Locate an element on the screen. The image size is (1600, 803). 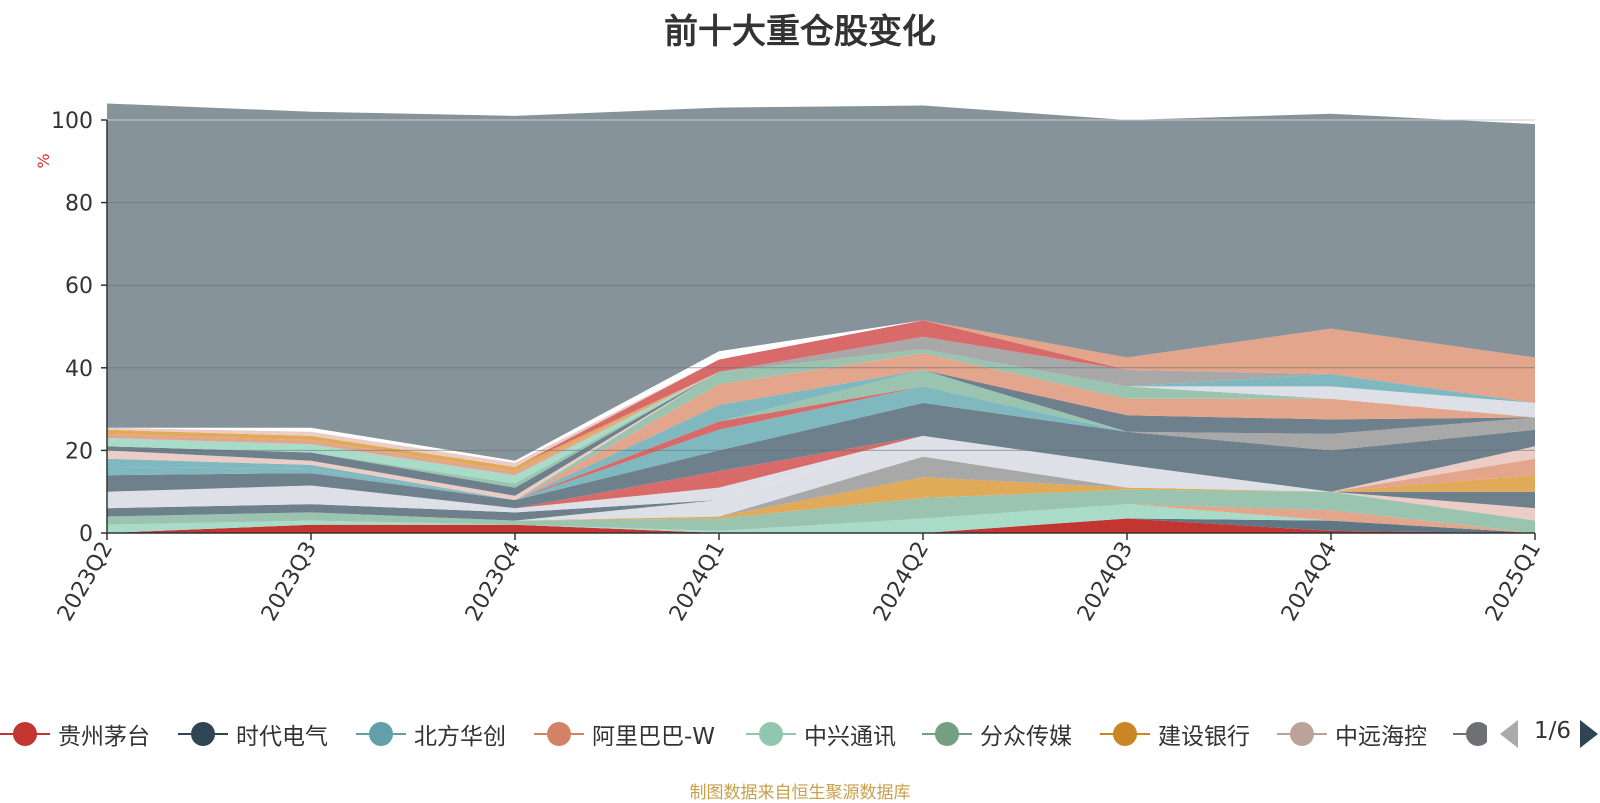
x-tick-label: 2025Q1 is located at coordinates (1513, 582).